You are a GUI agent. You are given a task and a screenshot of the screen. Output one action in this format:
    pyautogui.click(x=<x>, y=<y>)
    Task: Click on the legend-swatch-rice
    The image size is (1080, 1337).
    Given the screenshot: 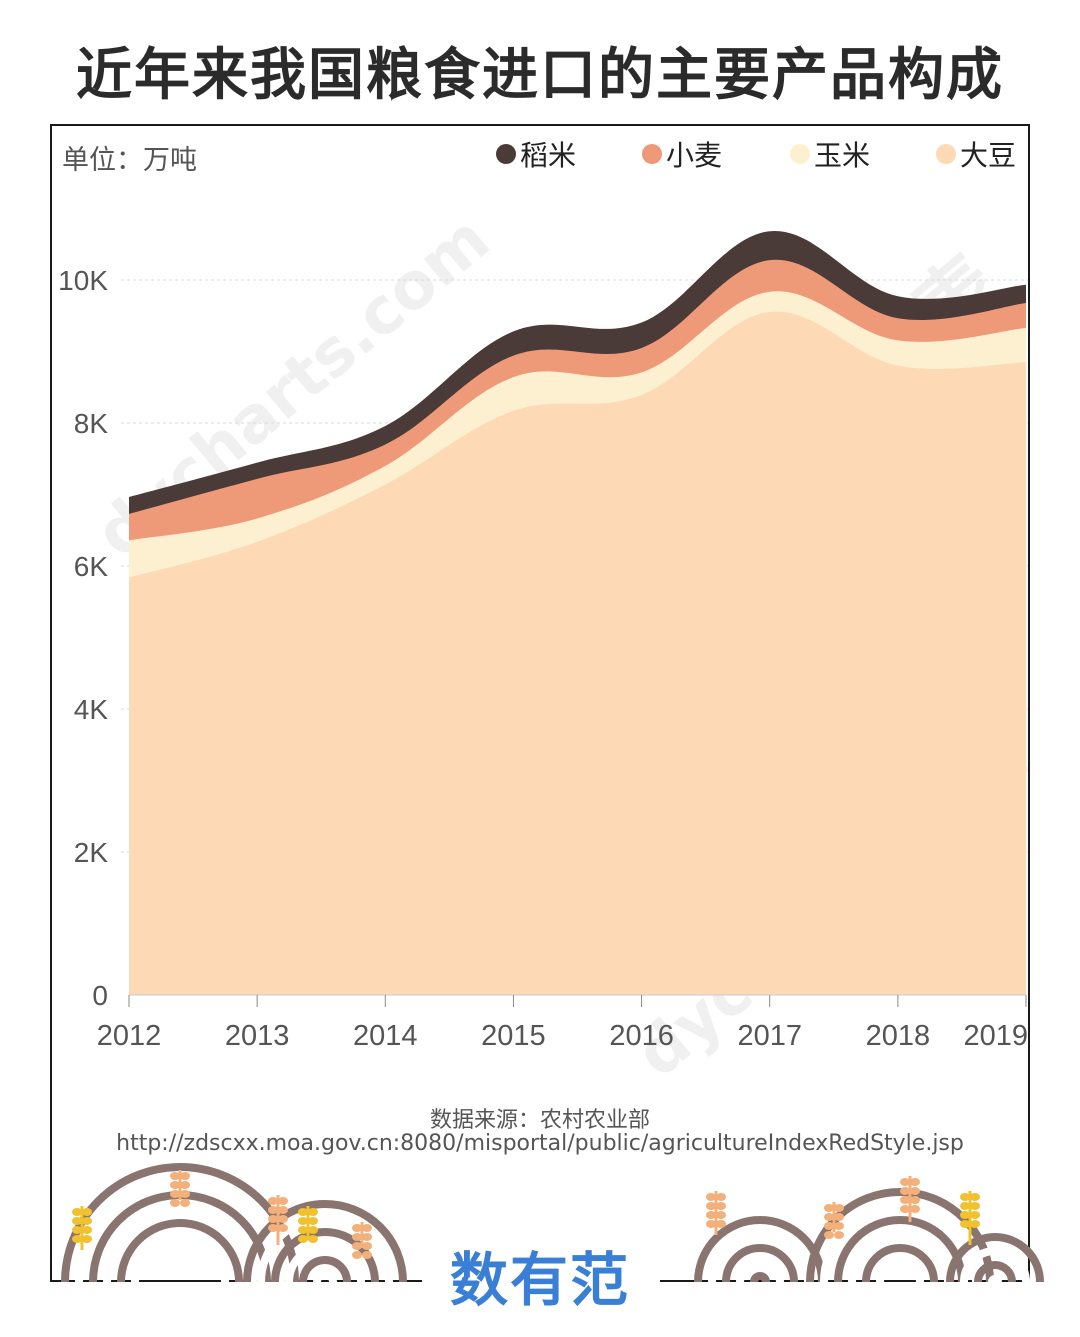 What is the action you would take?
    pyautogui.click(x=506, y=154)
    